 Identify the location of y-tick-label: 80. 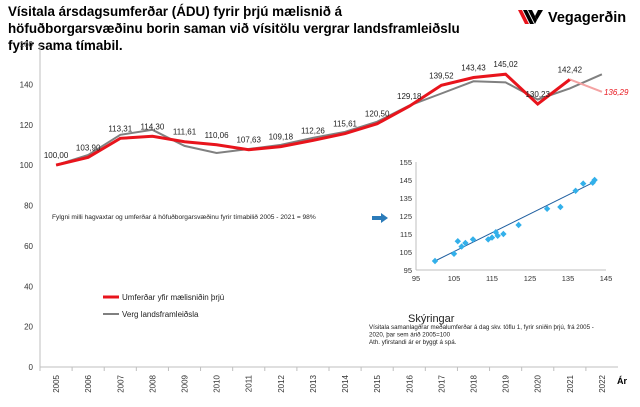
(28, 206).